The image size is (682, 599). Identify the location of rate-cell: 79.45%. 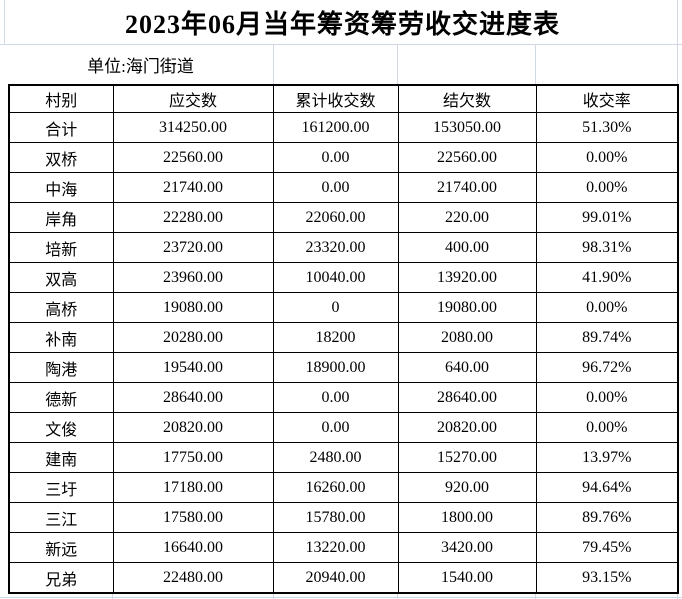
(607, 547).